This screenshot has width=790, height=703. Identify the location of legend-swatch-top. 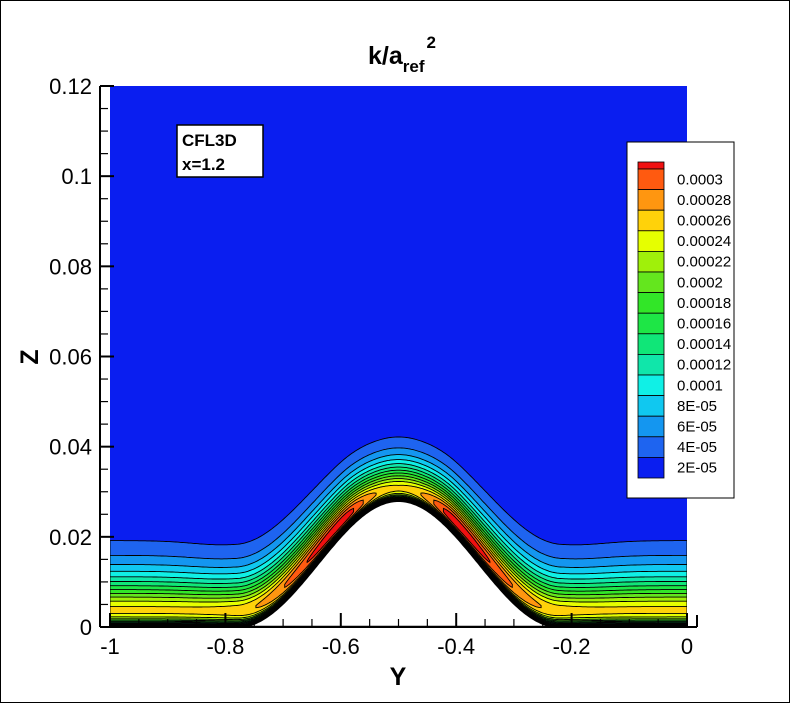
(651, 165).